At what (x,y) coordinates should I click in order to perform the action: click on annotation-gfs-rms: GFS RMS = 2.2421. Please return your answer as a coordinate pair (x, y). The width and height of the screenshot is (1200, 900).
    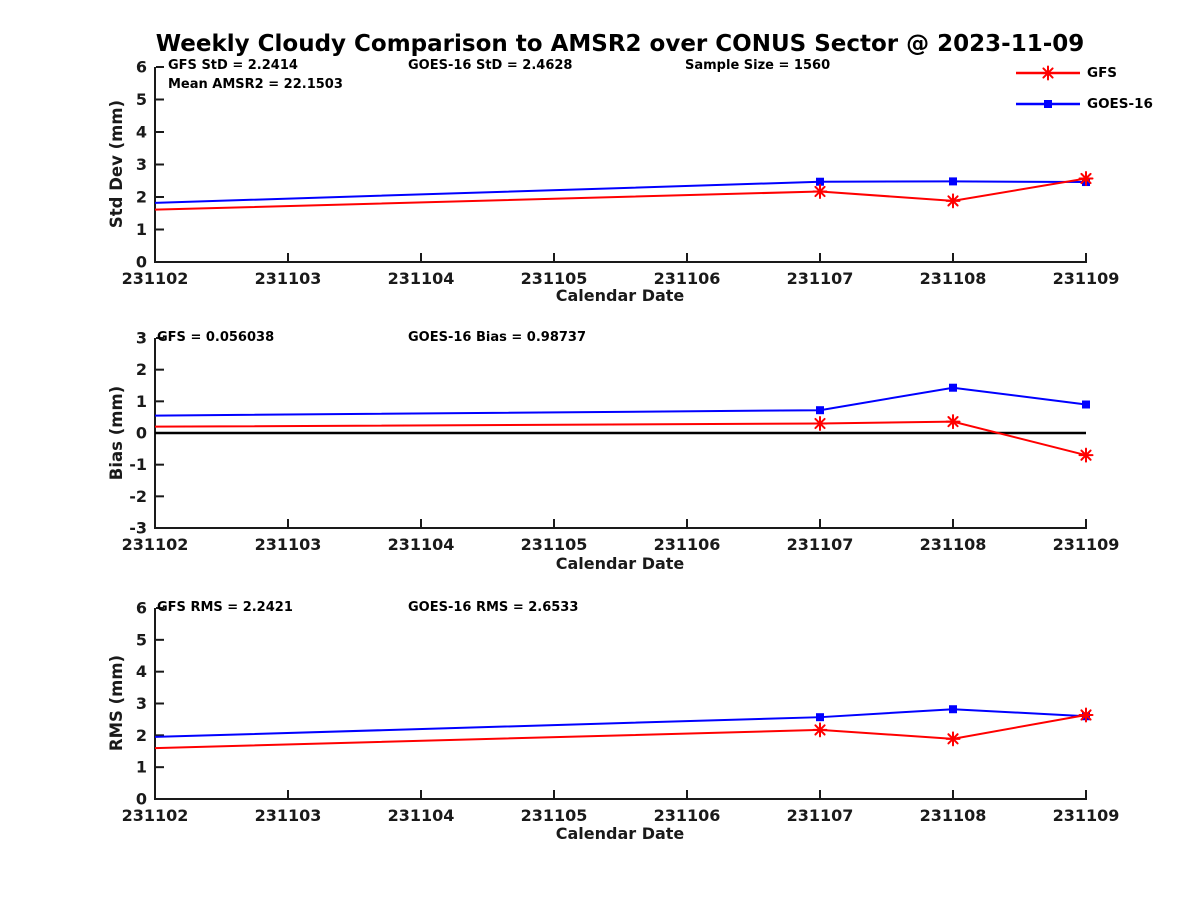
    Looking at the image, I should click on (225, 607).